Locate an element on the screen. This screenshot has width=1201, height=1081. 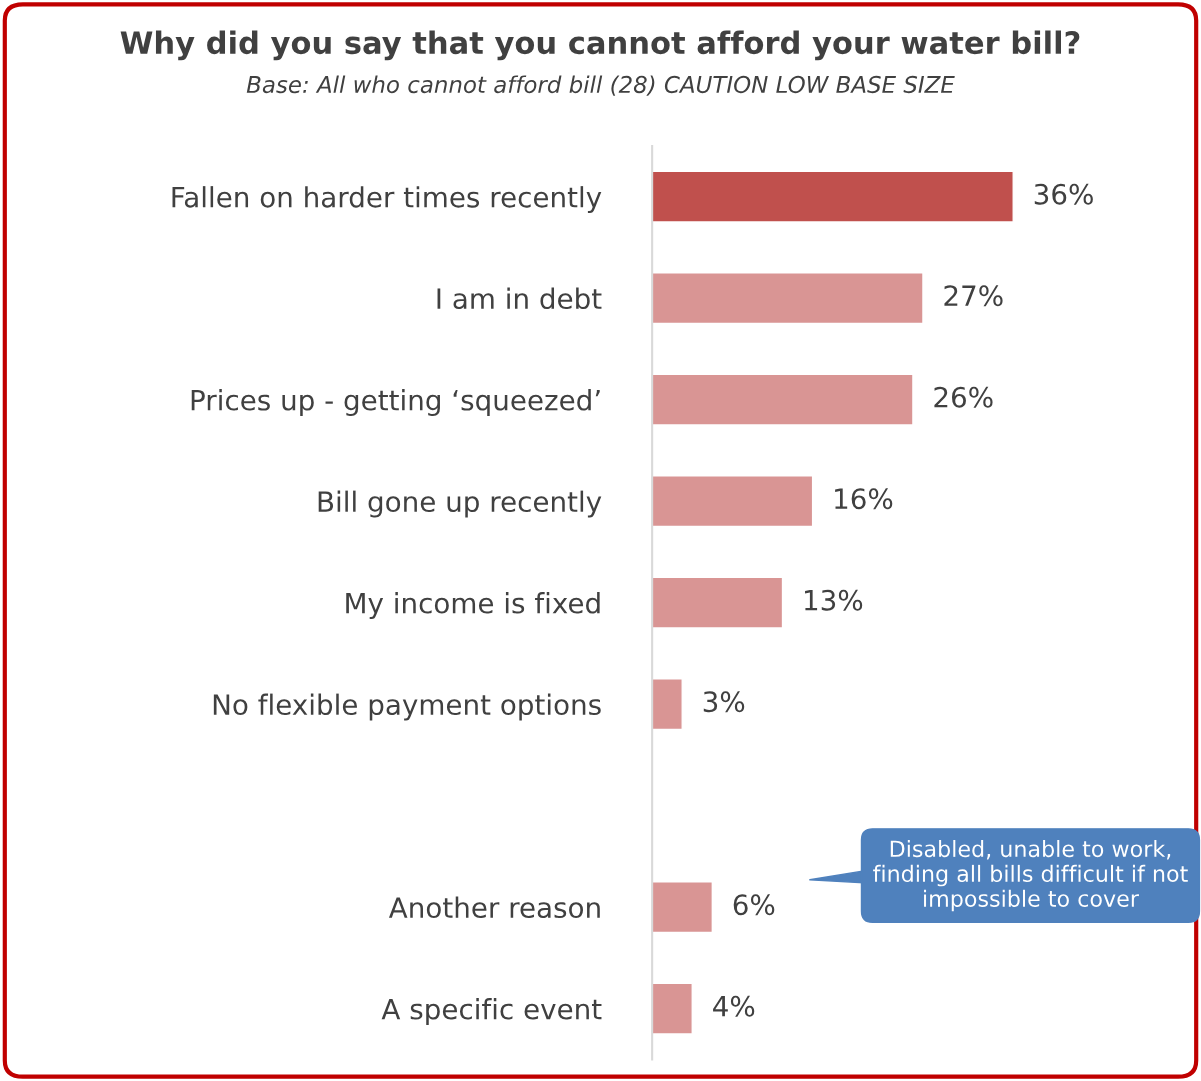
data-label: 13% is located at coordinates (834, 600).